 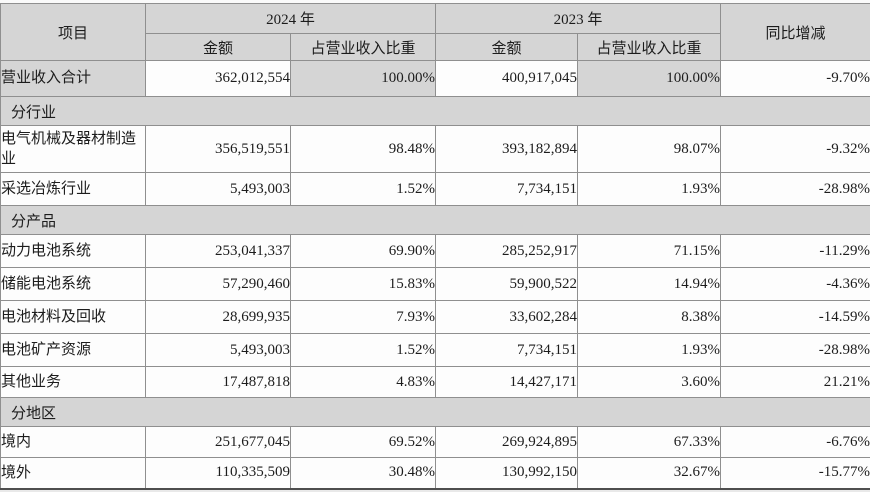 I want to click on page-background-strip, so click(x=435, y=490).